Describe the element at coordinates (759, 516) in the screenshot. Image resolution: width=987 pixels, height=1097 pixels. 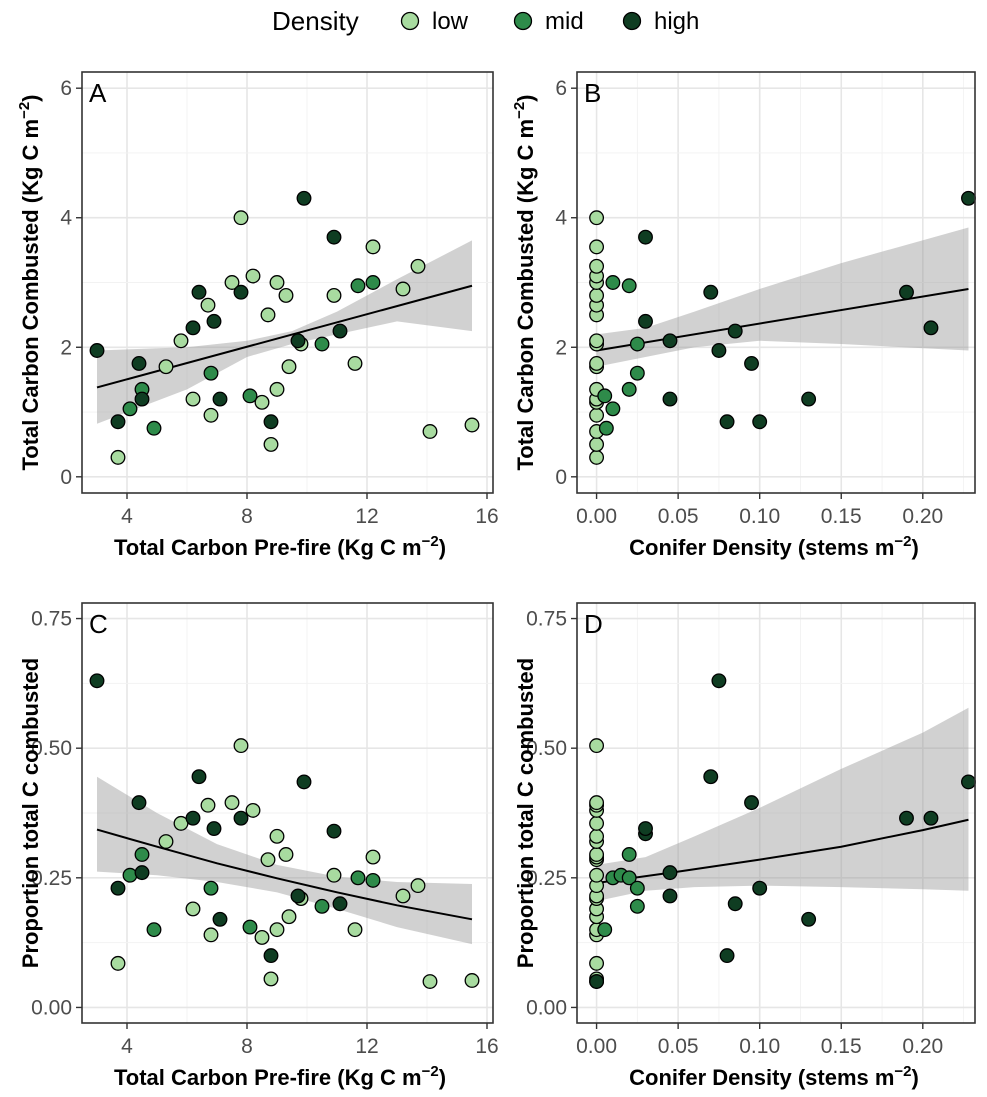
I see `x-tick-label: 0.10` at that location.